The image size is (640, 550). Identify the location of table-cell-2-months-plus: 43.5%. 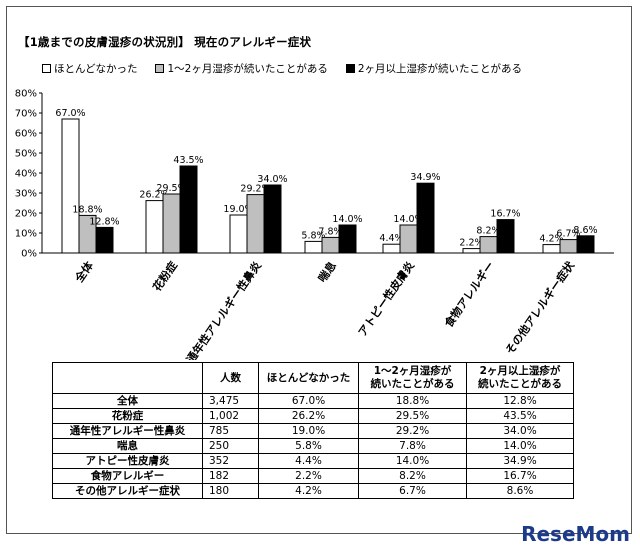
(520, 416).